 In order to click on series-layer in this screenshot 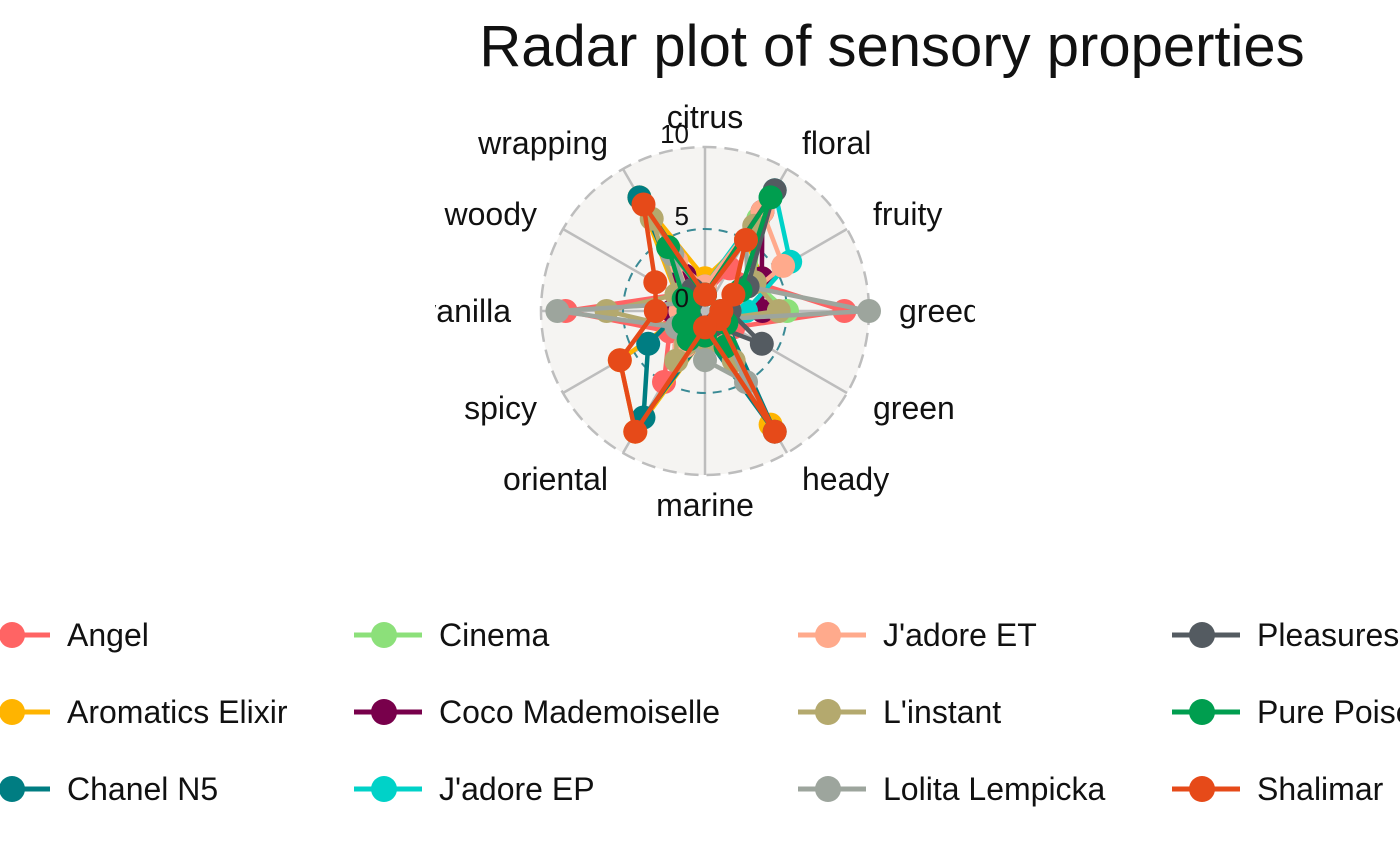, I will do `click(713, 311)`.